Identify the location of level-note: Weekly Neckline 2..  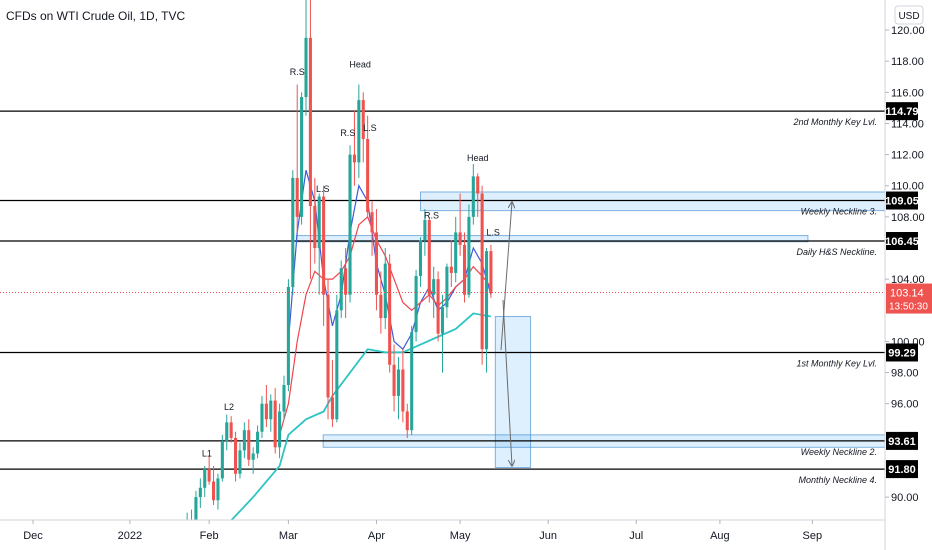
(839, 452).